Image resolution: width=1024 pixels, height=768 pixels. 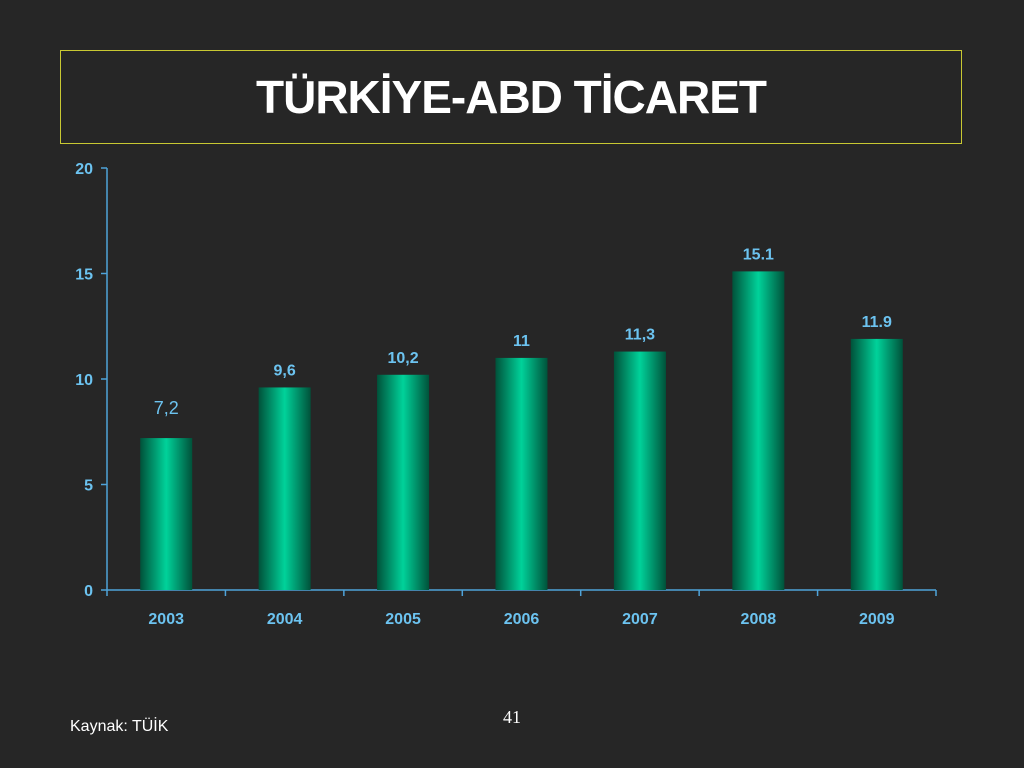 I want to click on y-tick-label: 0, so click(x=88, y=591).